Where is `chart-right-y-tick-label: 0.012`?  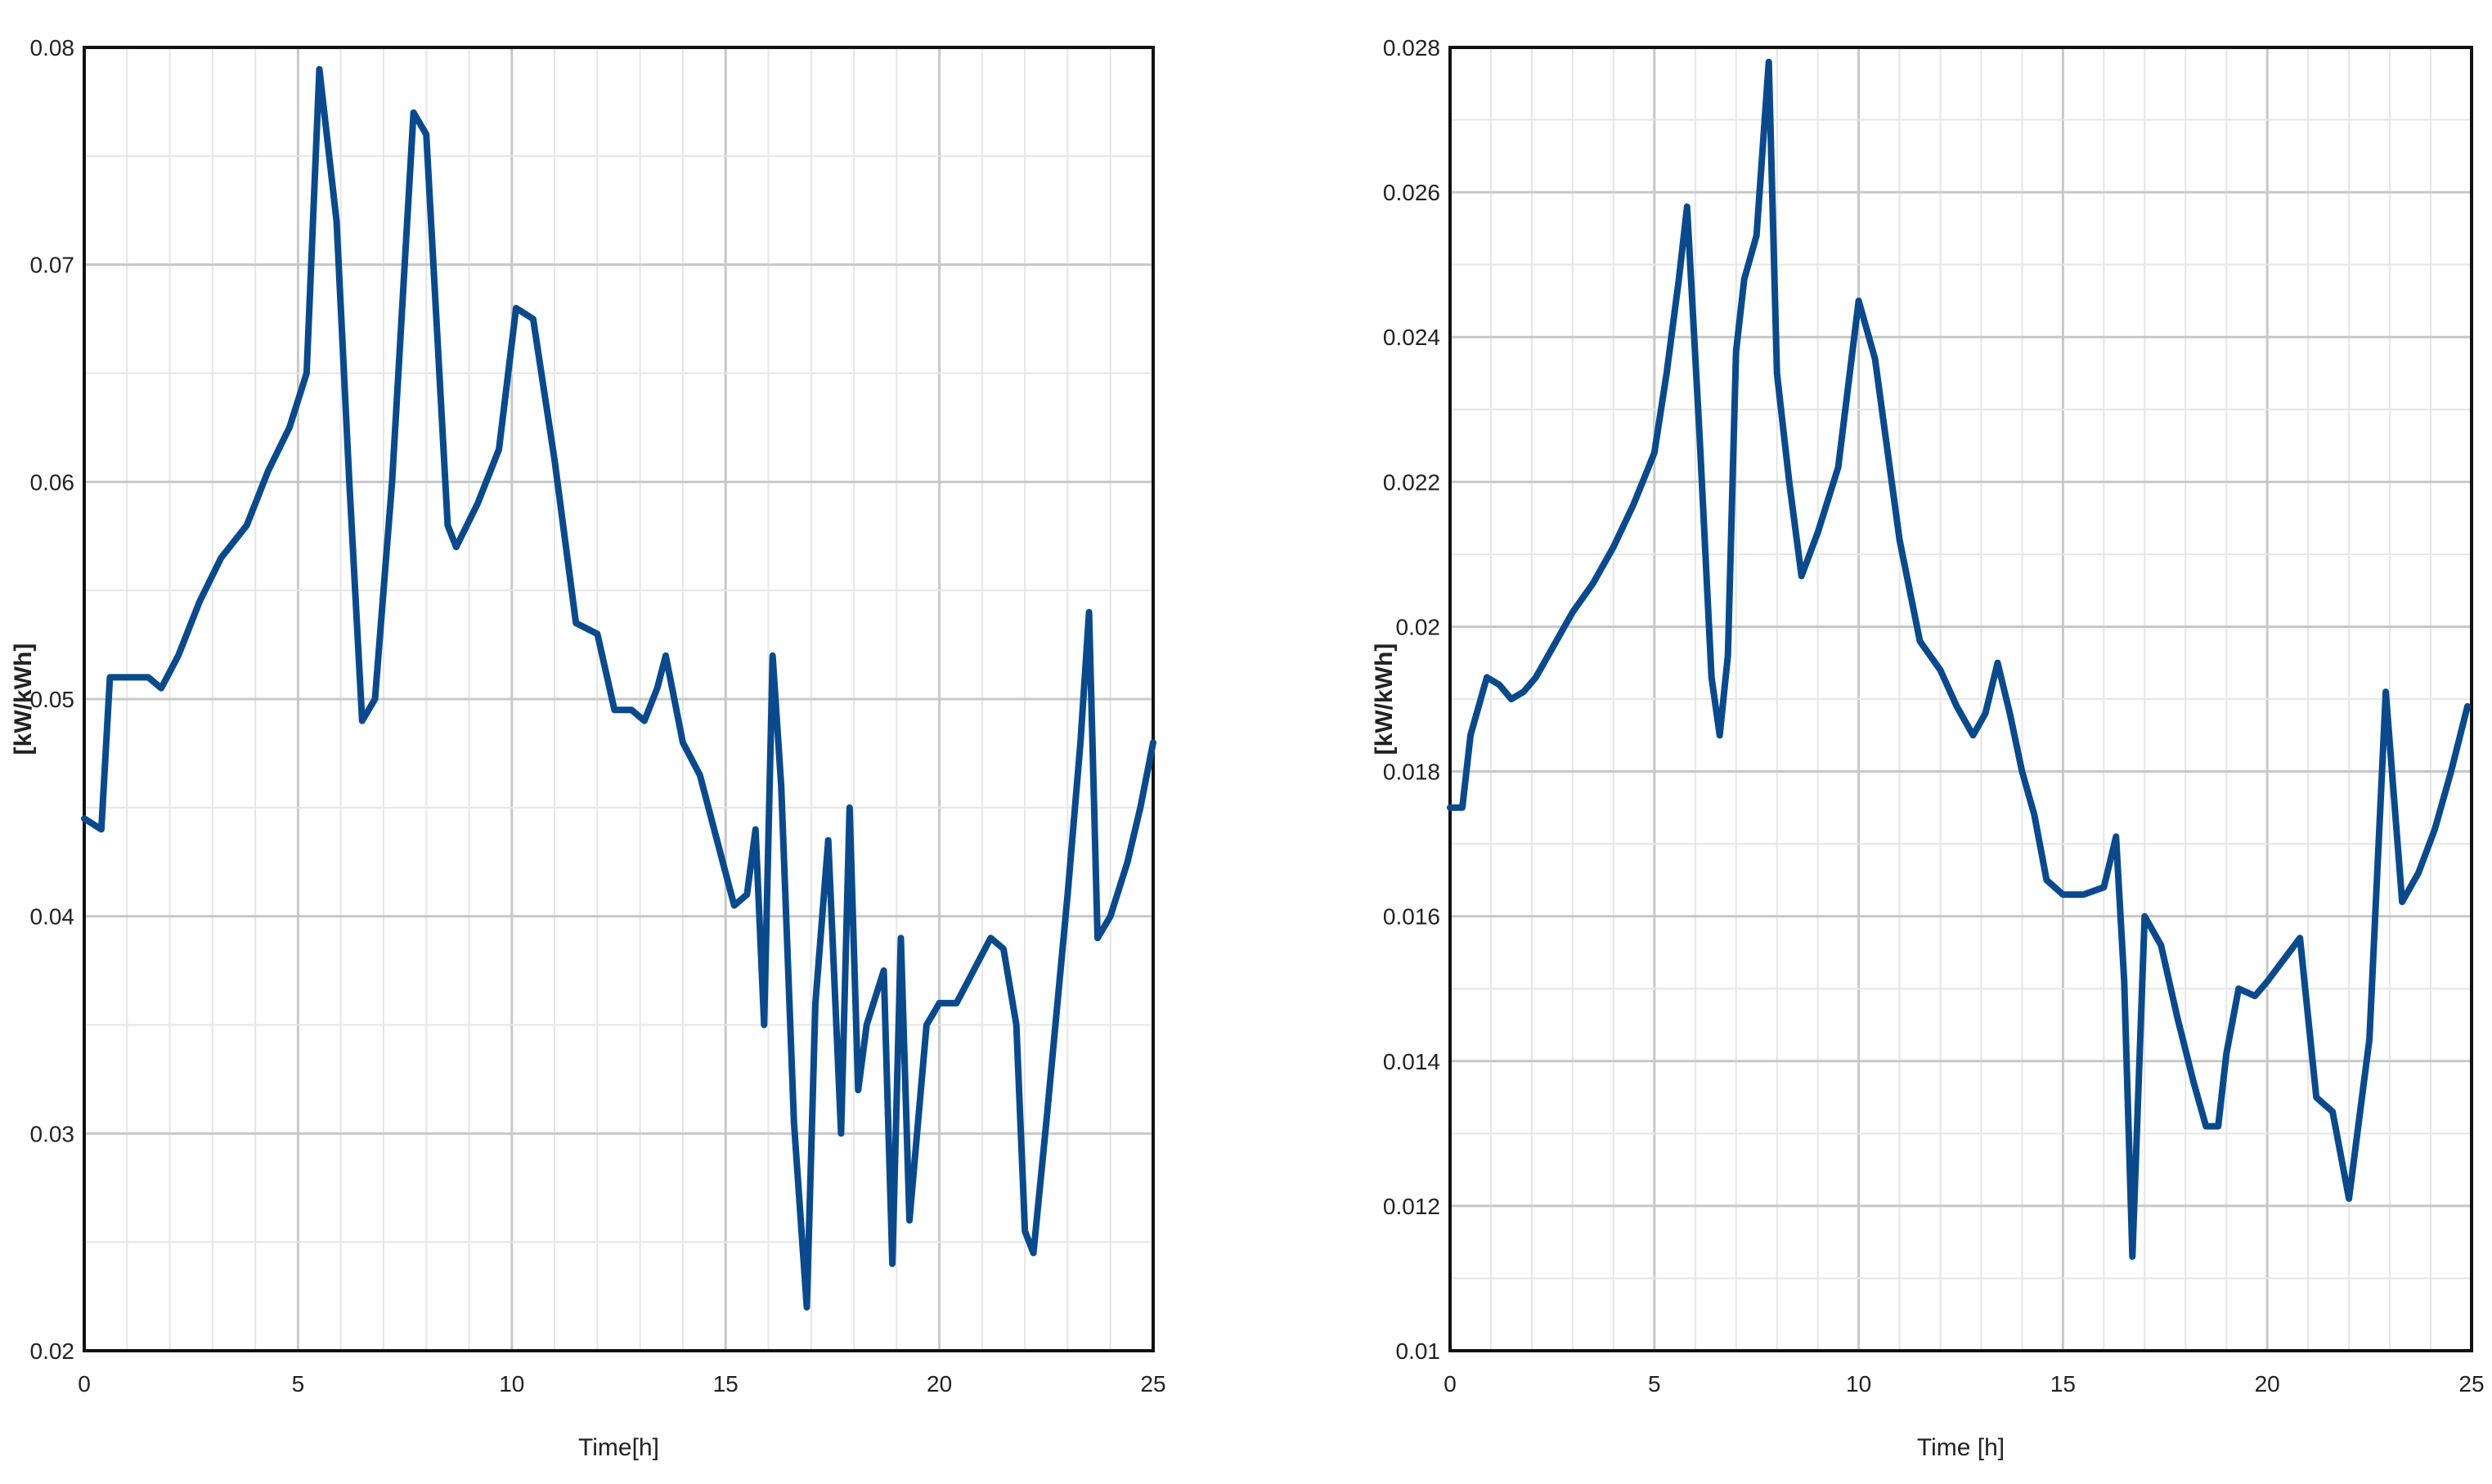
chart-right-y-tick-label: 0.012 is located at coordinates (1411, 1206).